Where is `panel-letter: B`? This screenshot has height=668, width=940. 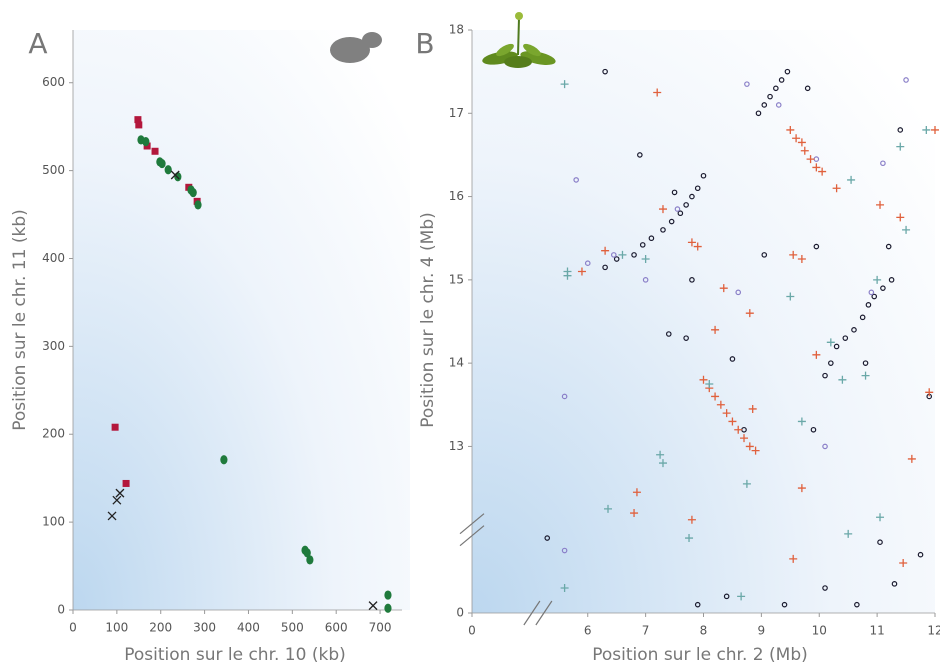
panel-letter: B is located at coordinates (424, 43).